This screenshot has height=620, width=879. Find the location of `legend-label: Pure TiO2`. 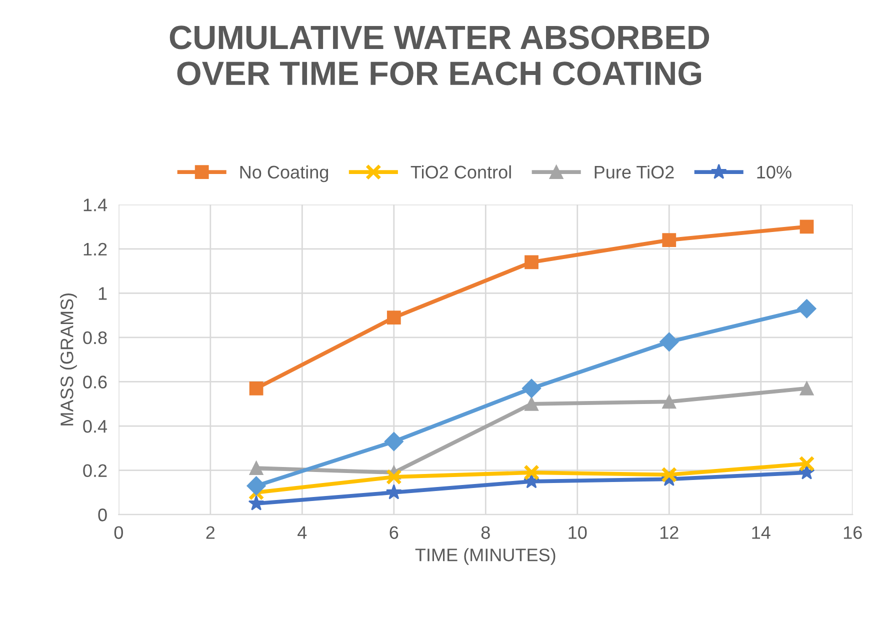

legend-label: Pure TiO2 is located at coordinates (634, 172).